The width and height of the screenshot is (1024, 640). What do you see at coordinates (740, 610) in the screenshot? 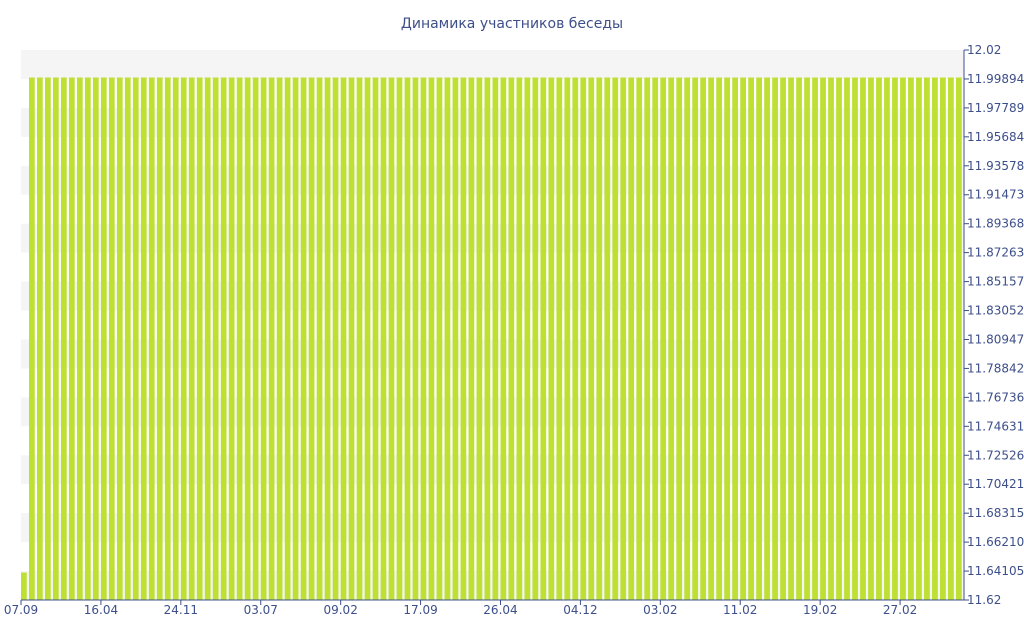
I see `x-tick-label: 11.02` at bounding box center [740, 610].